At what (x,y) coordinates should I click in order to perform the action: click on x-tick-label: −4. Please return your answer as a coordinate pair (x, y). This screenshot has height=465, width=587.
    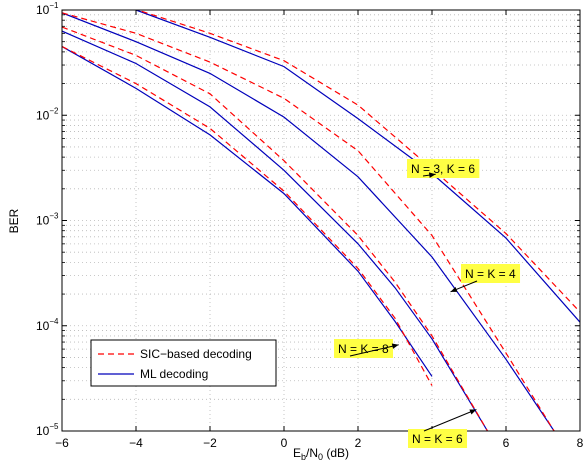
    Looking at the image, I should click on (136, 443).